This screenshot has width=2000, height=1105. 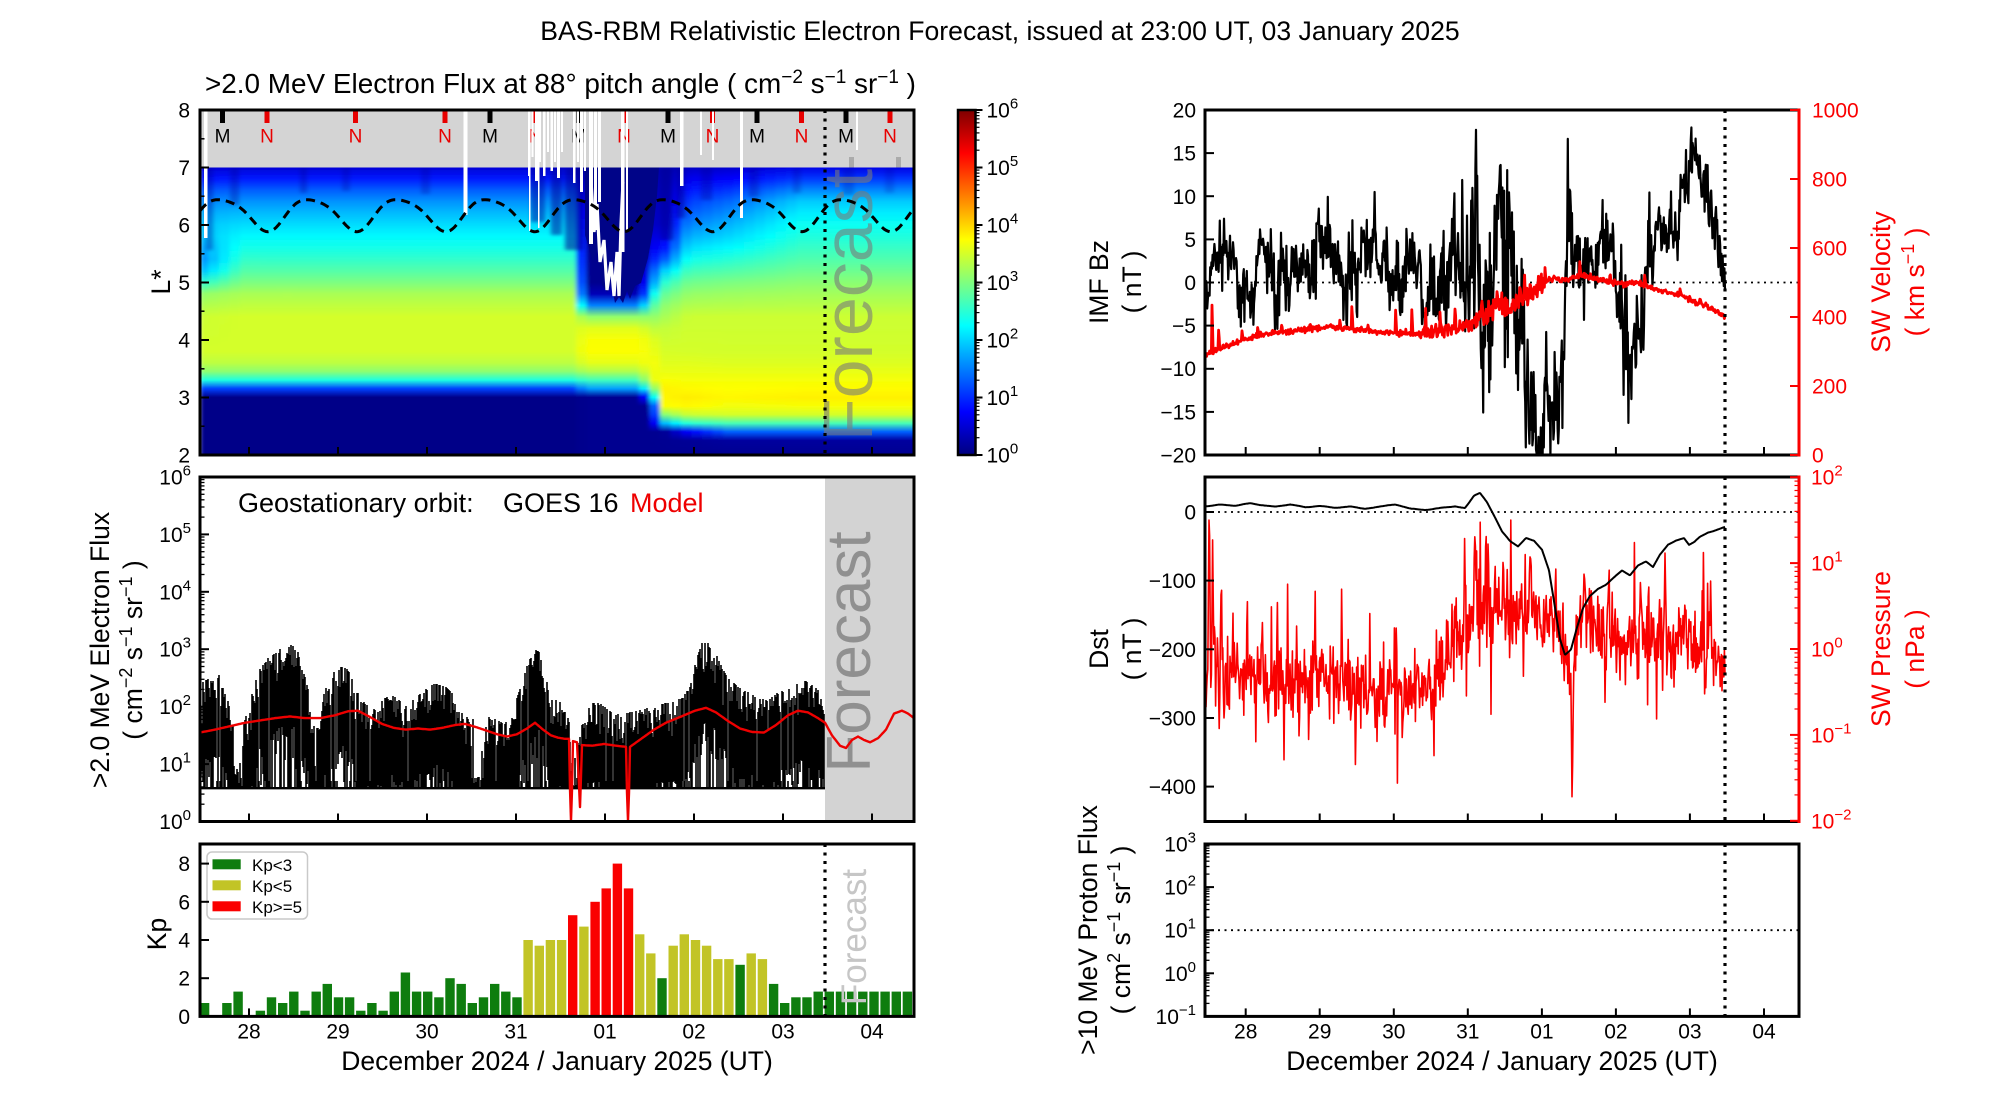 What do you see at coordinates (1184, 326) in the screenshot?
I see `svg-text: −5` at bounding box center [1184, 326].